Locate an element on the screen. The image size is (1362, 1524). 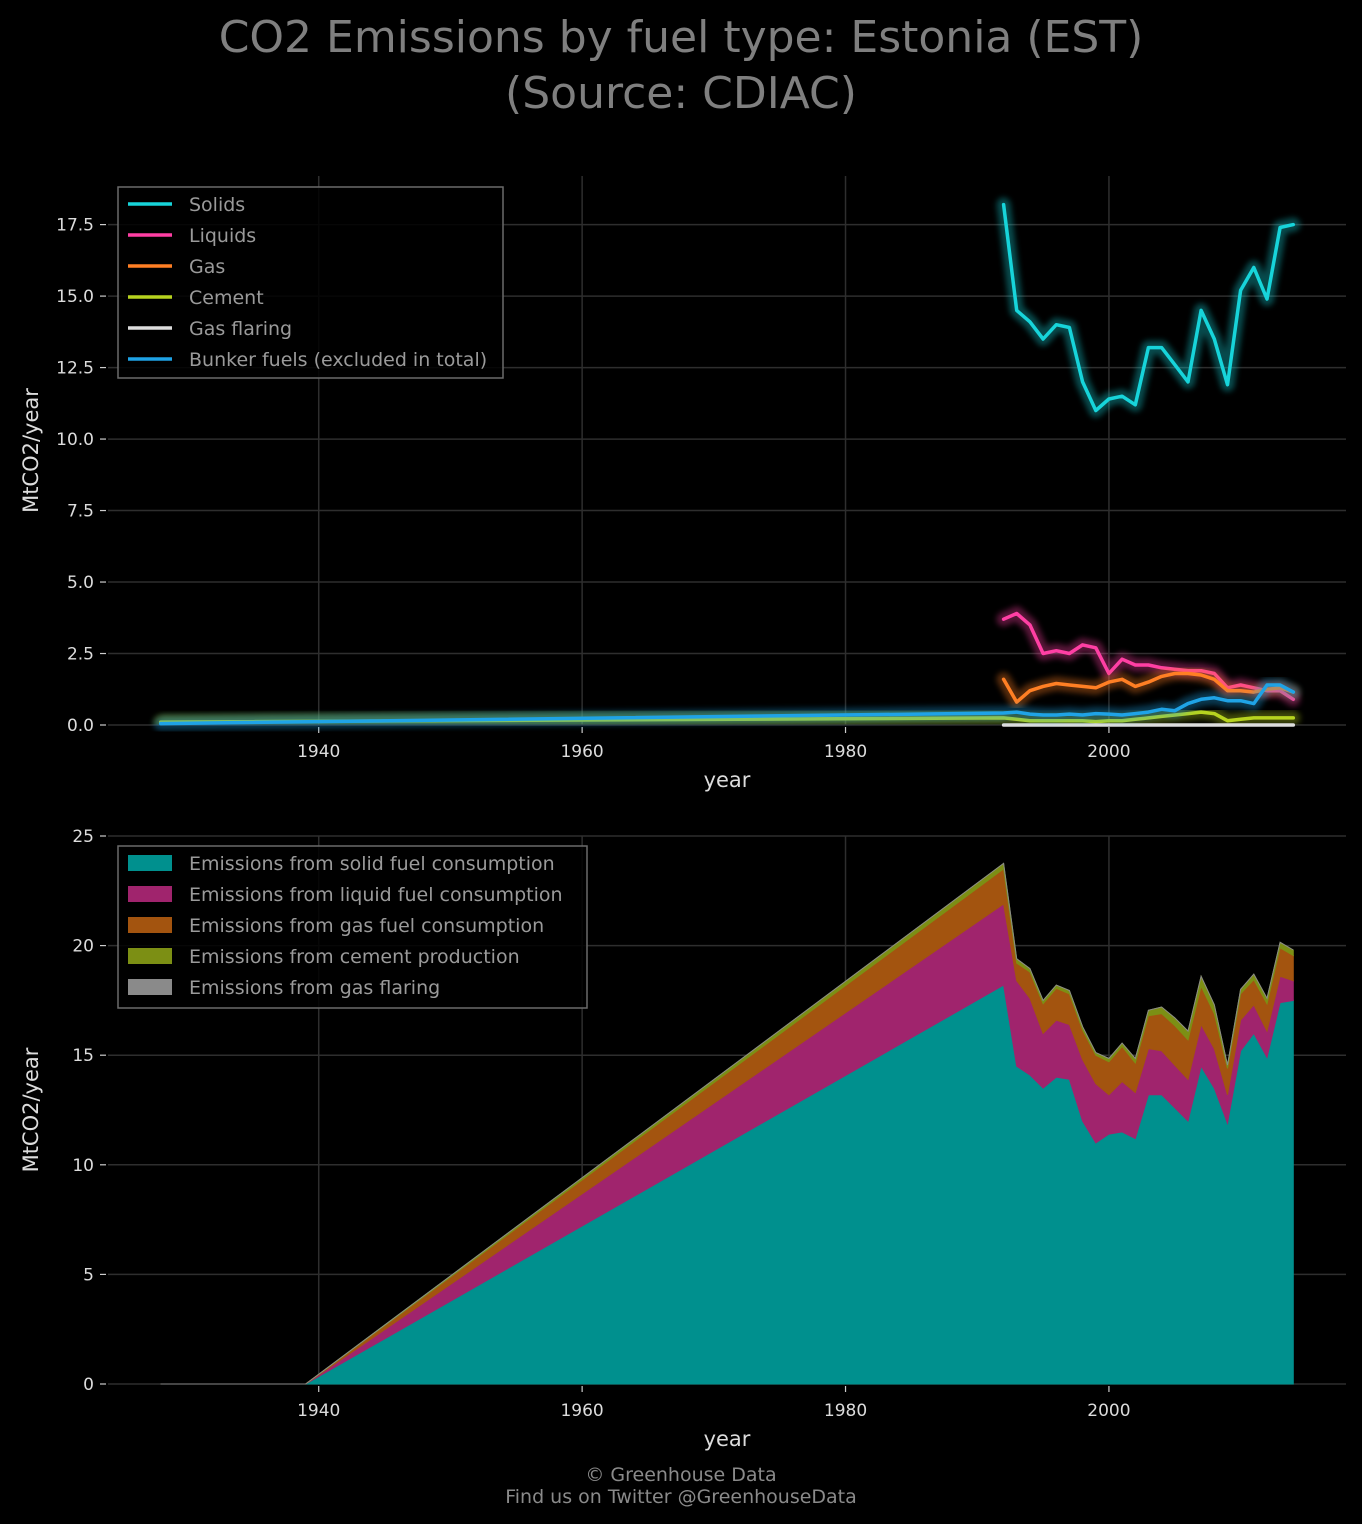
y-tick-label: 15.0 is located at coordinates (75, 297).